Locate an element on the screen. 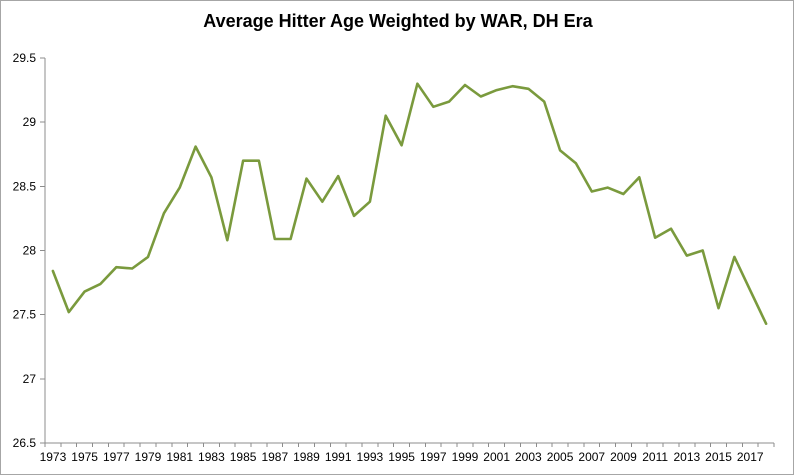 Image resolution: width=794 pixels, height=475 pixels. y-tick-label: 27.5 is located at coordinates (25, 315).